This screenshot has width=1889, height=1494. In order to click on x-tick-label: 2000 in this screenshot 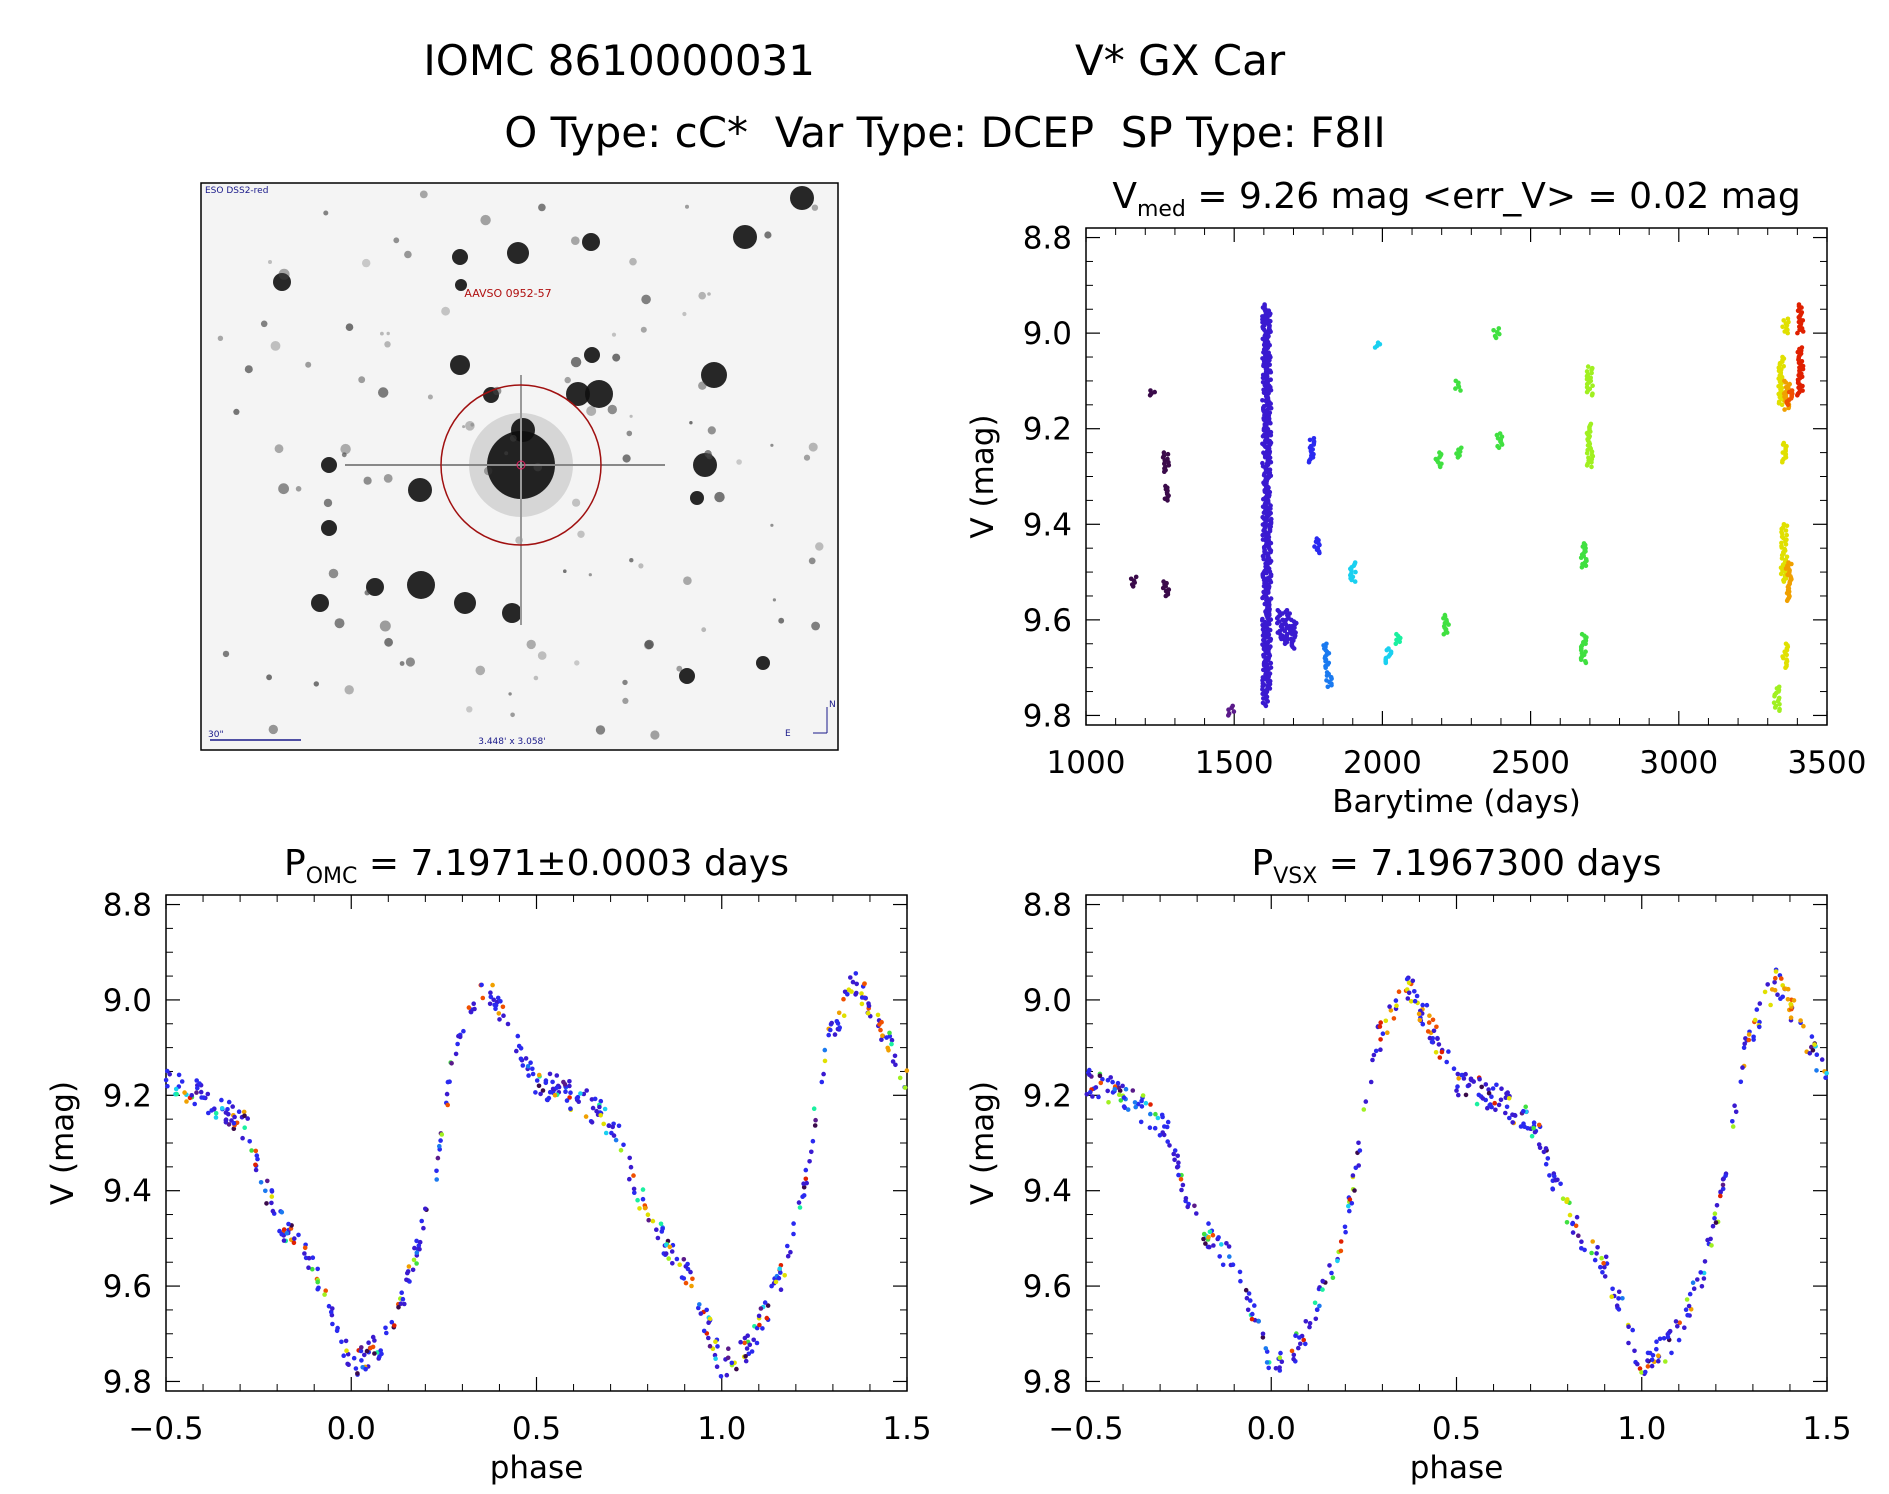, I will do `click(1382, 763)`.